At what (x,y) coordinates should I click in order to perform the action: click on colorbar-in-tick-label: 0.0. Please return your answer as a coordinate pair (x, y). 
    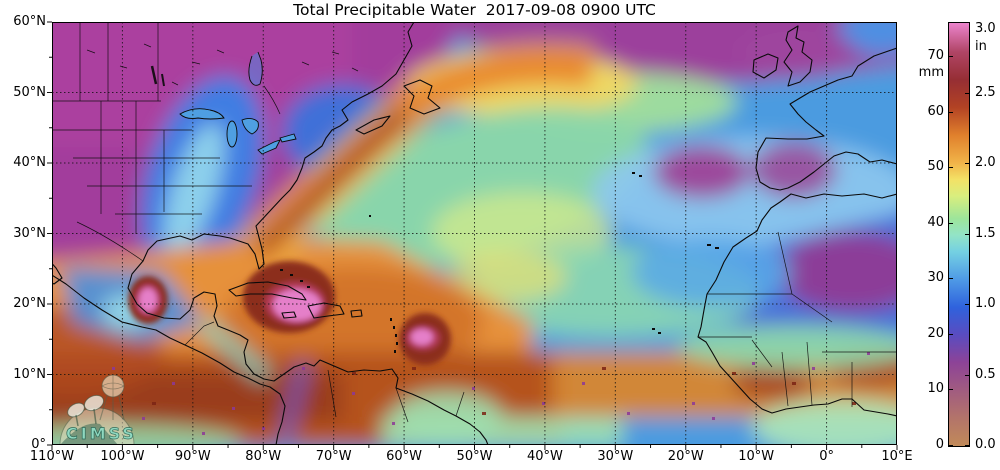
    Looking at the image, I should click on (985, 444).